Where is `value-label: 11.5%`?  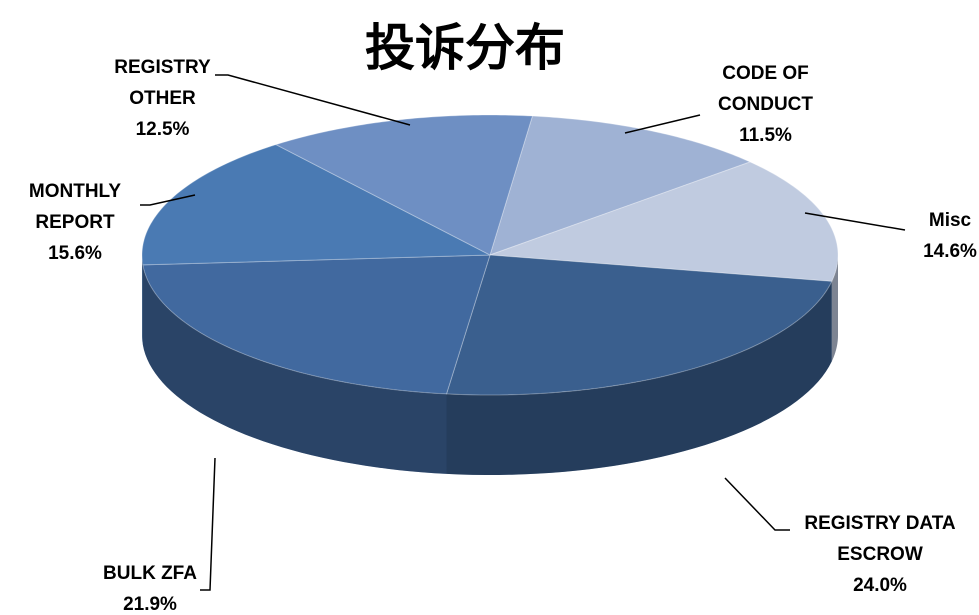 value-label: 11.5% is located at coordinates (765, 135).